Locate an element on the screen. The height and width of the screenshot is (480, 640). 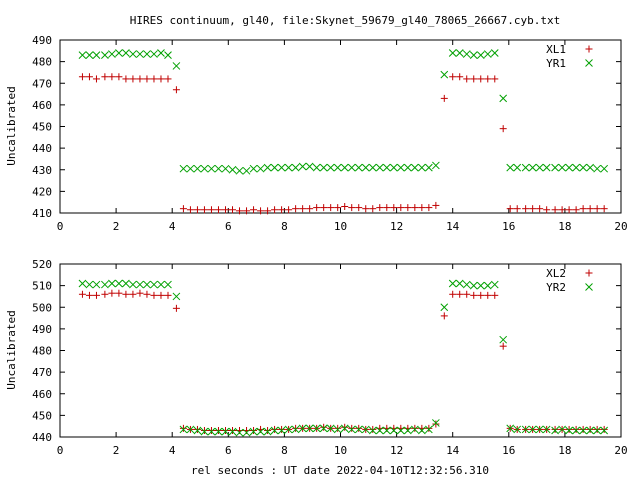
x-tick-label: 14 is located at coordinates (453, 226).